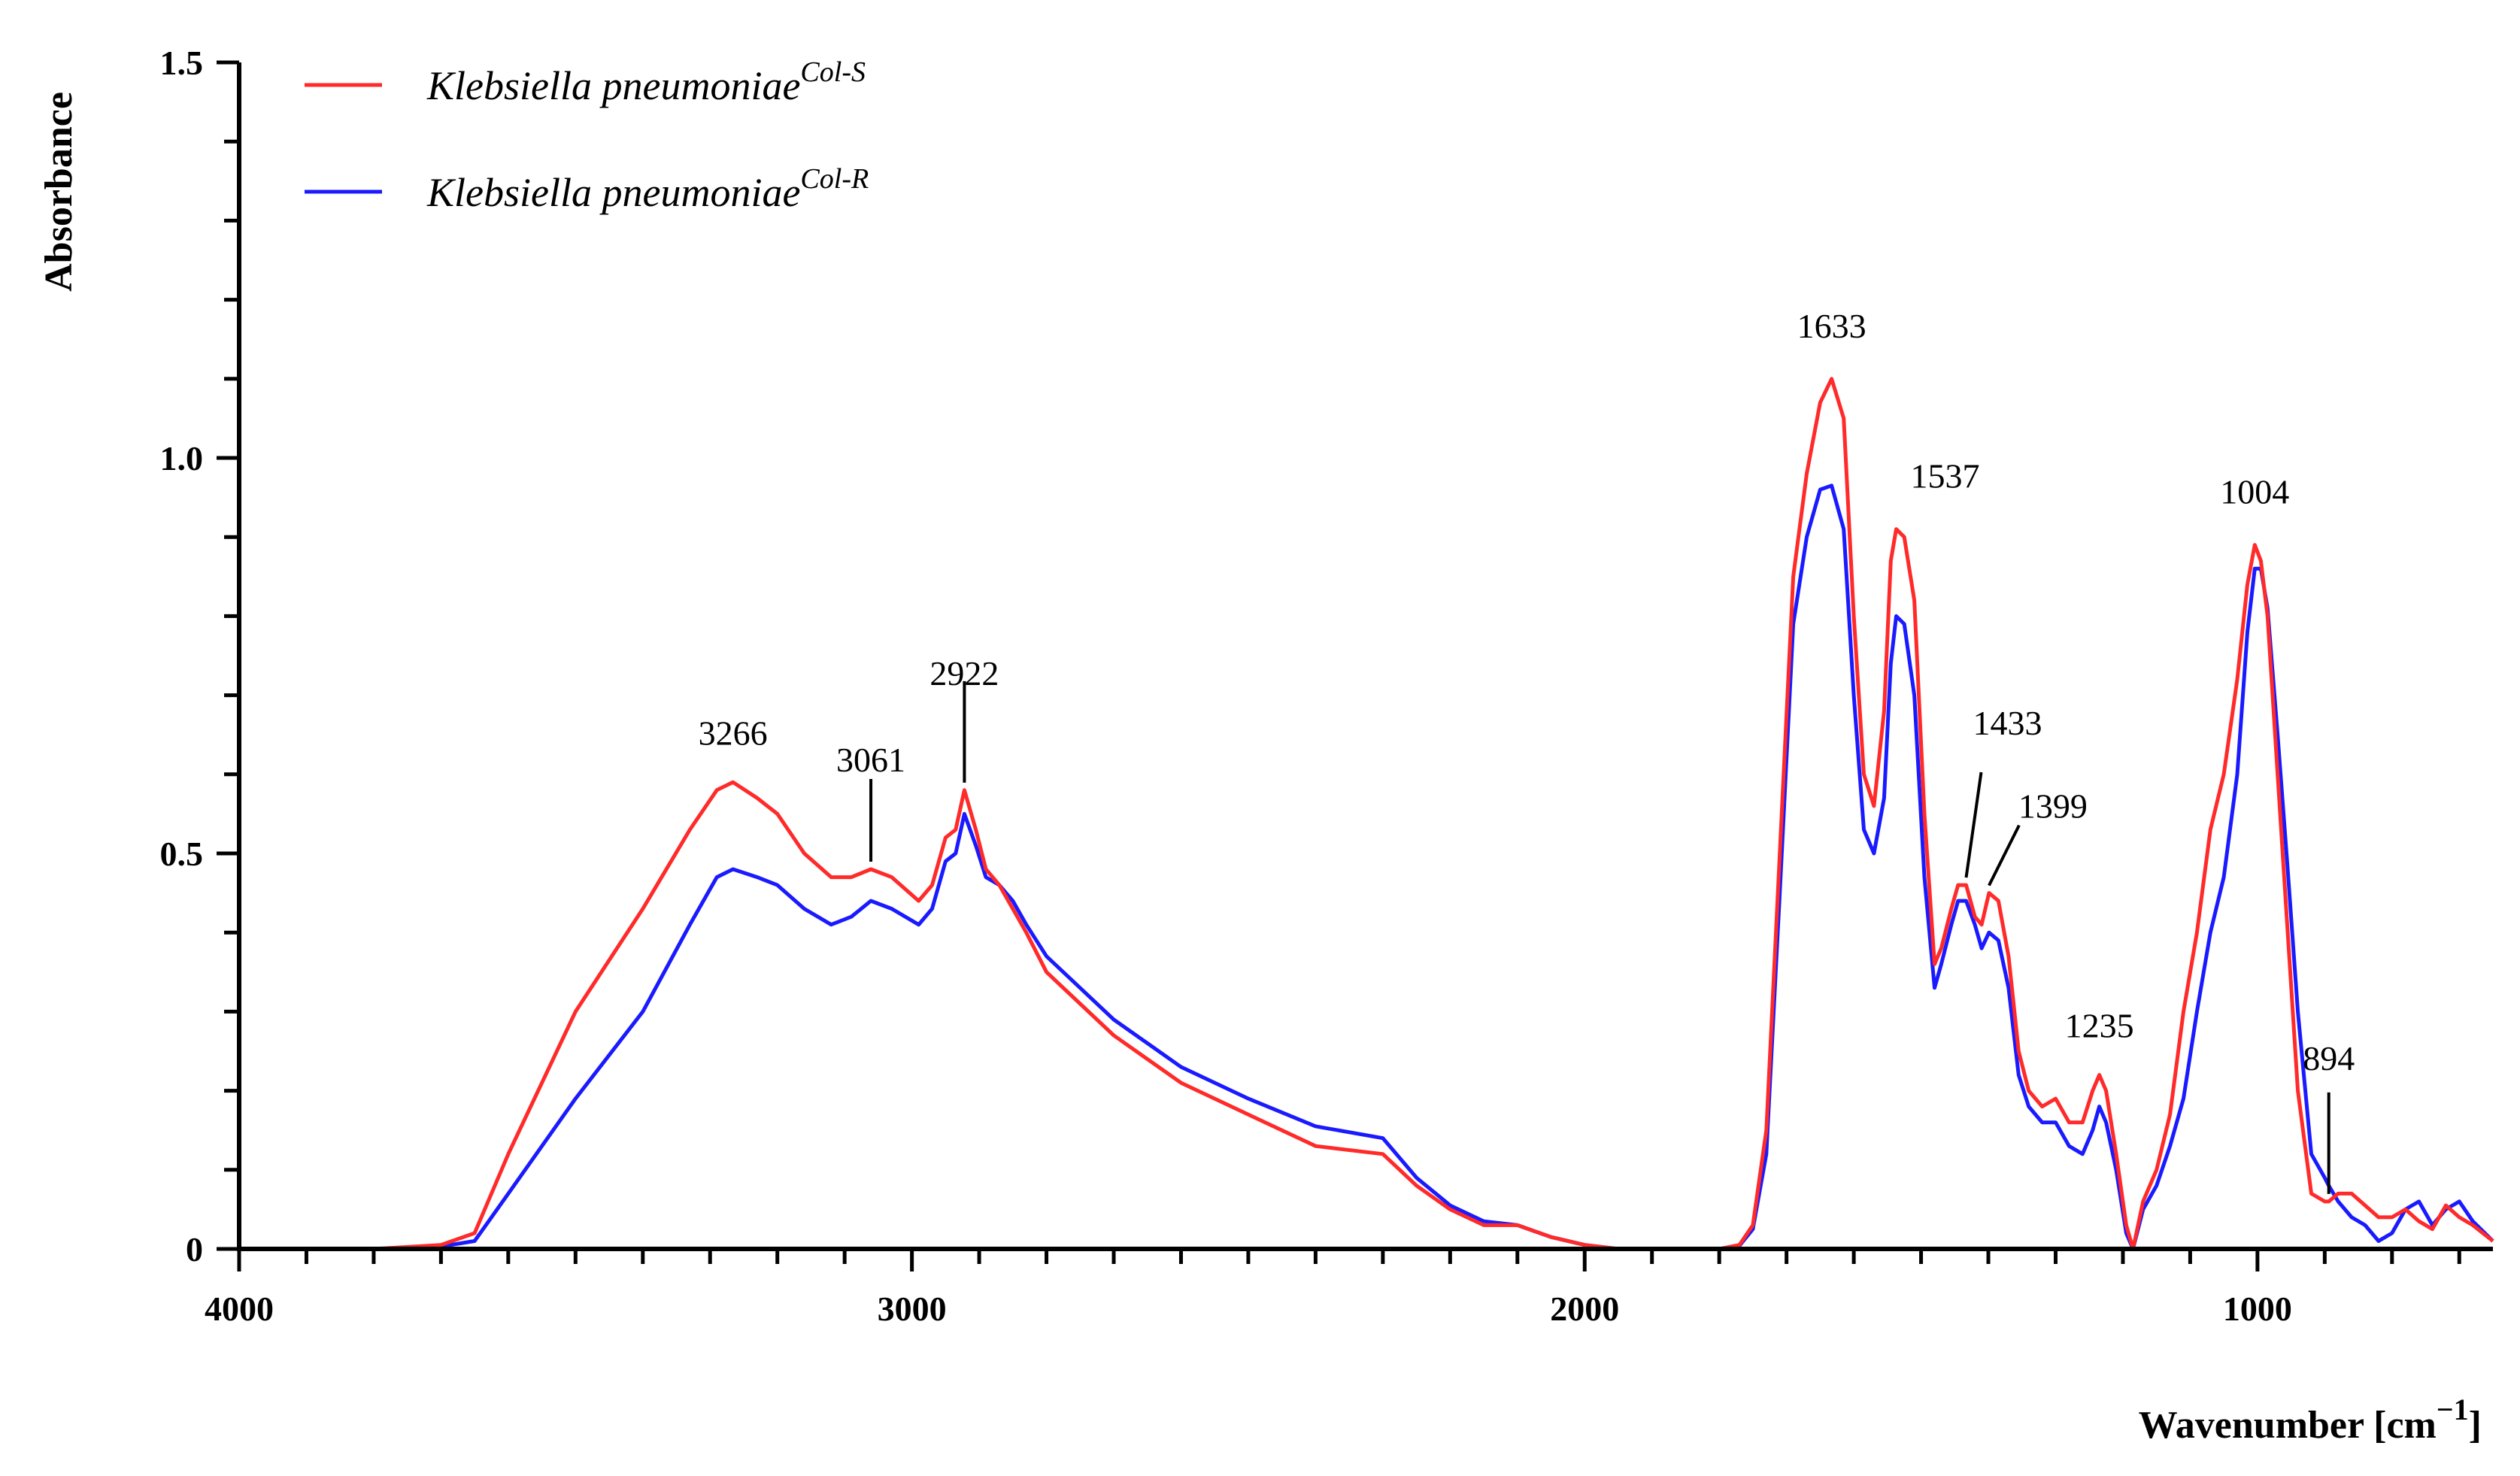  What do you see at coordinates (1831, 326) in the screenshot?
I see `peak-label: 1633` at bounding box center [1831, 326].